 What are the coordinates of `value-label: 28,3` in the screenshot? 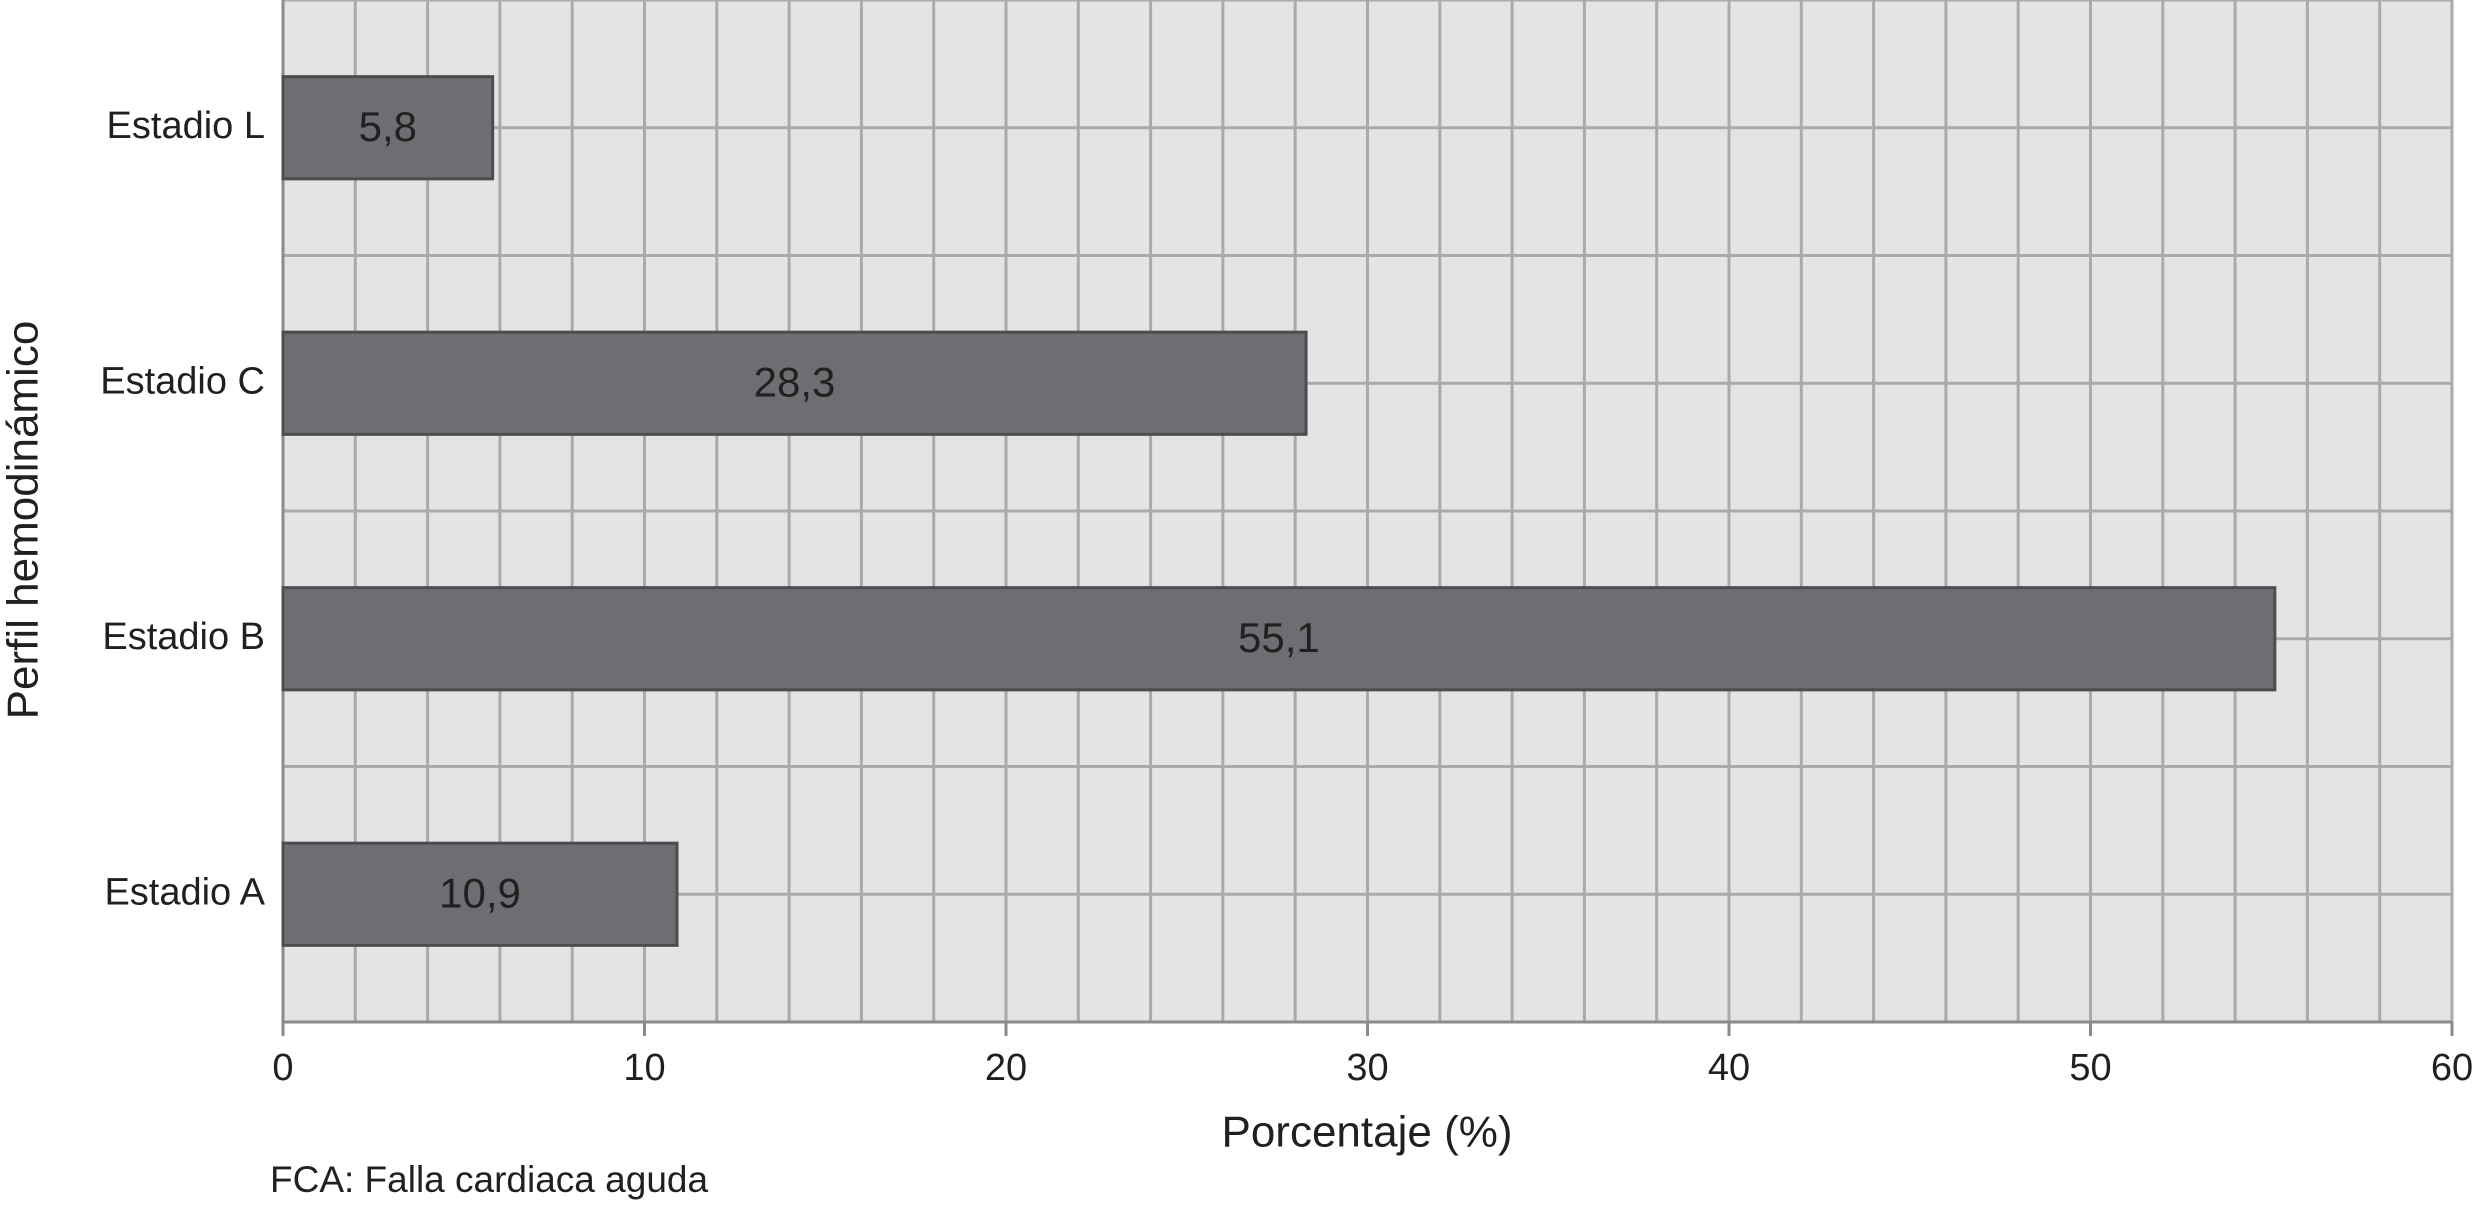 It's located at (795, 381).